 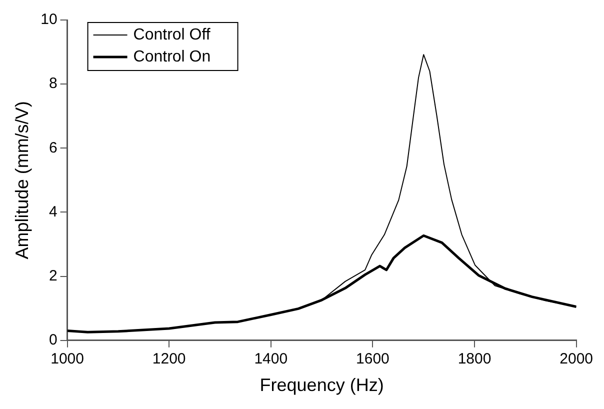 I want to click on y-tick-label: 4, so click(x=53, y=211).